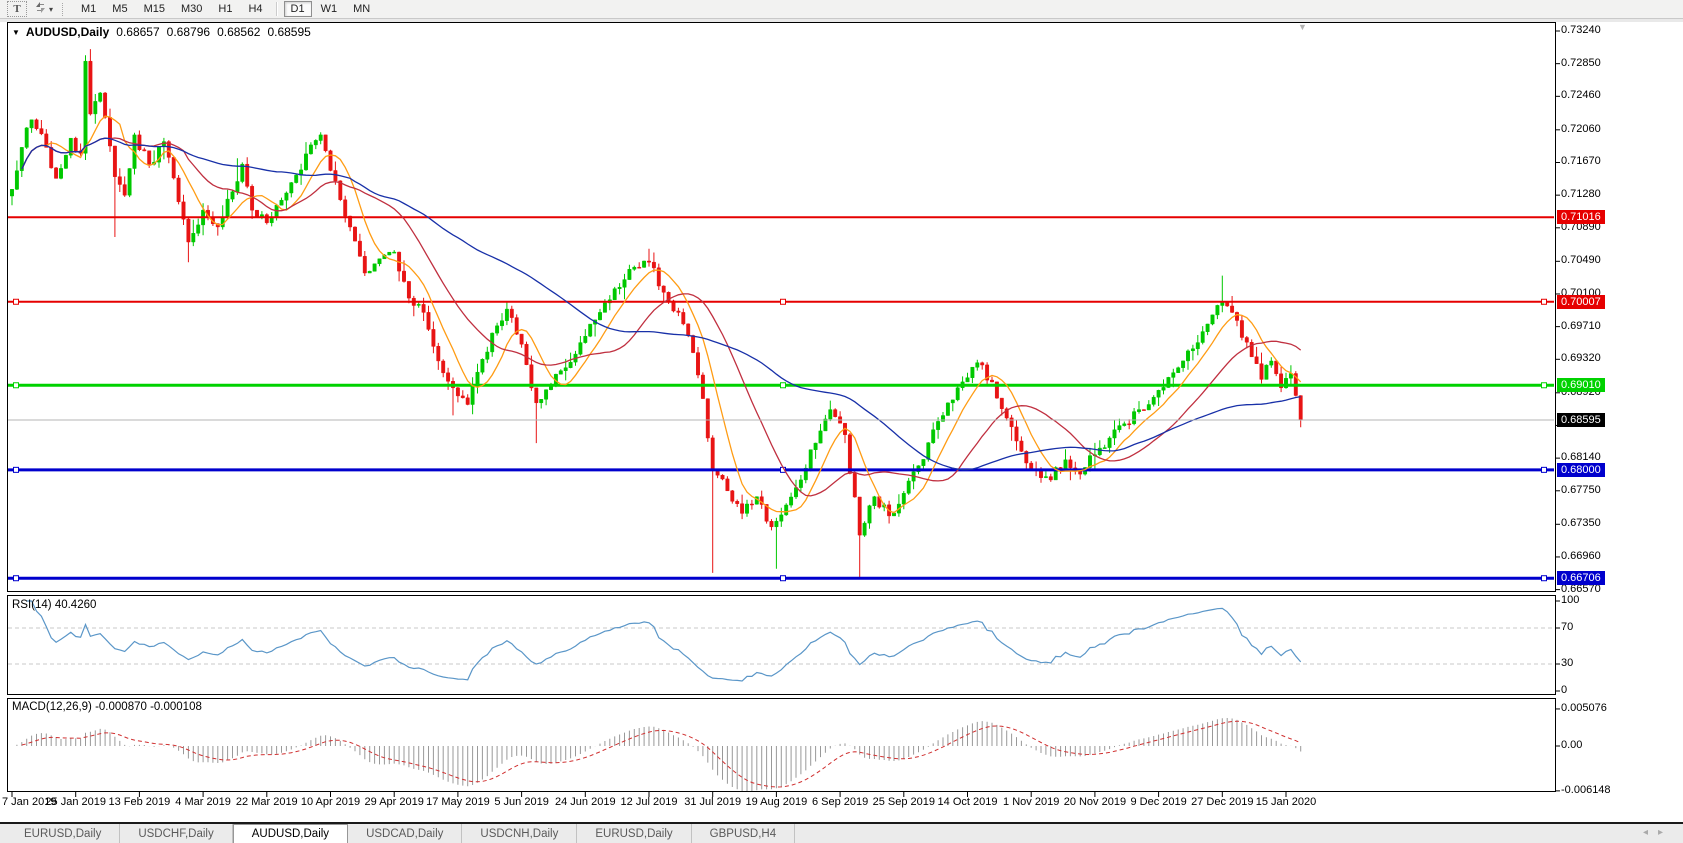  Describe the element at coordinates (1572, 745) in the screenshot. I see `macd-axis-tick: 0.00` at that location.